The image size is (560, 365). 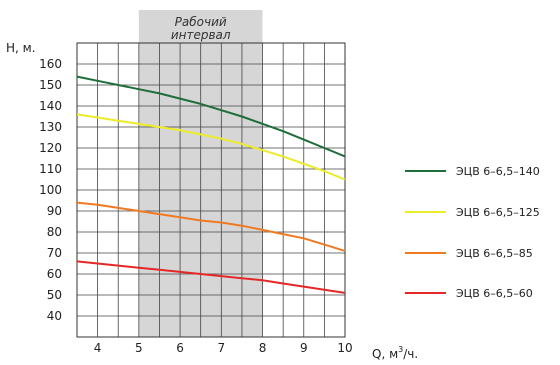 I want to click on y-tick-label: 50, so click(x=54, y=295).